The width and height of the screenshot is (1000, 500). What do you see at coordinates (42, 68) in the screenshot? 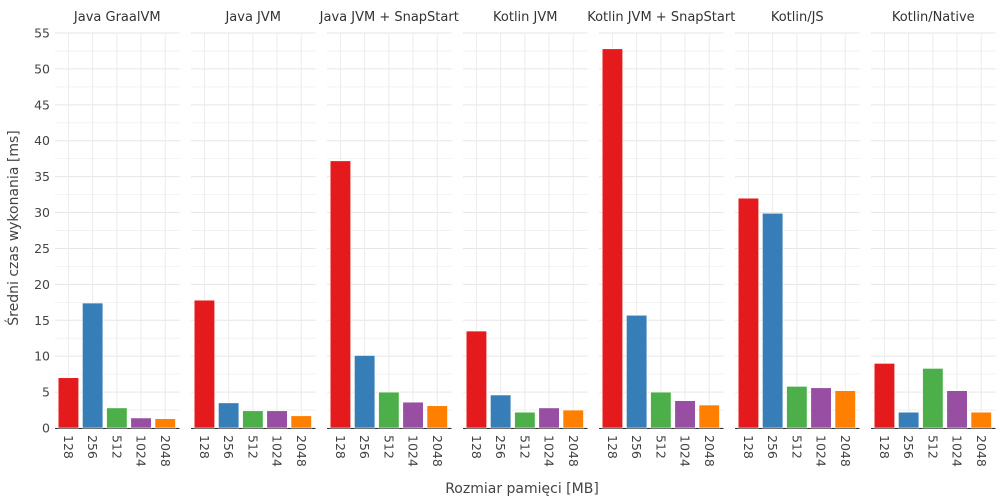
I see `y-tick-label: 50` at bounding box center [42, 68].